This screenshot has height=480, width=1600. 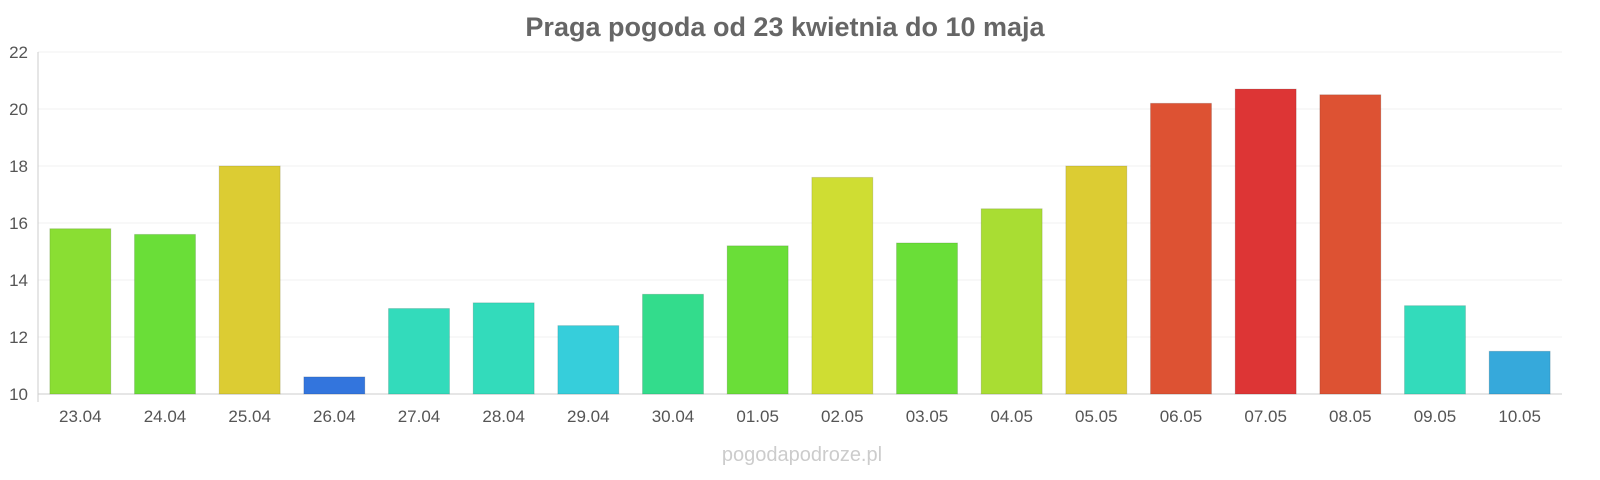 I want to click on x-tick-label: 09.05, so click(x=1435, y=416).